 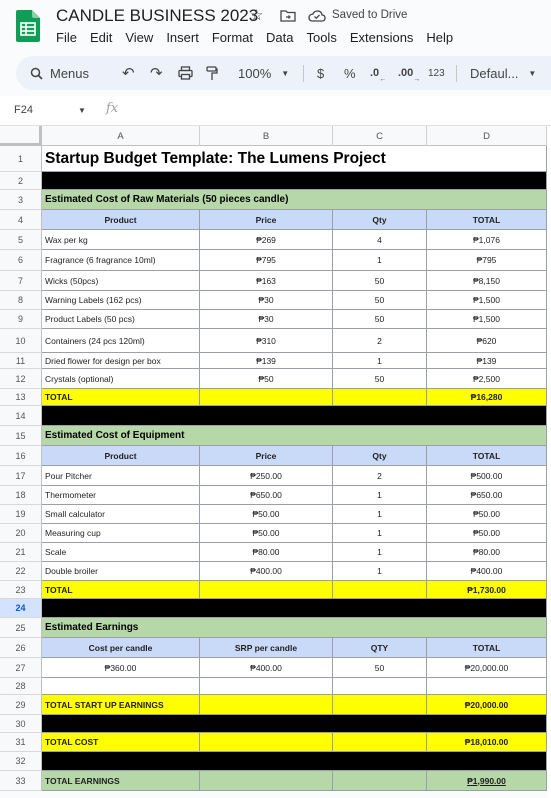 What do you see at coordinates (121, 341) in the screenshot?
I see `item-name-cell: Containers (24 pcs 120ml)` at bounding box center [121, 341].